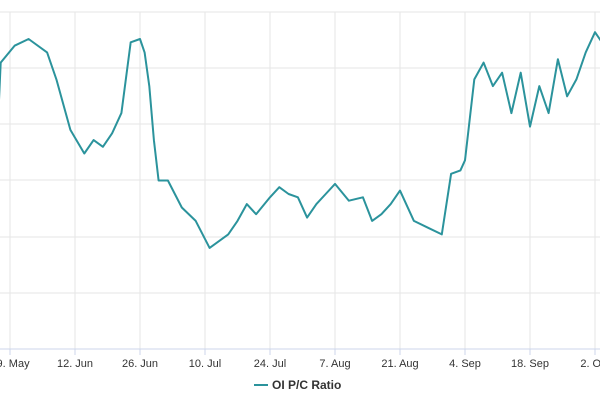 The width and height of the screenshot is (600, 405). What do you see at coordinates (15, 364) in the screenshot?
I see `x-tick-label: 29. May` at bounding box center [15, 364].